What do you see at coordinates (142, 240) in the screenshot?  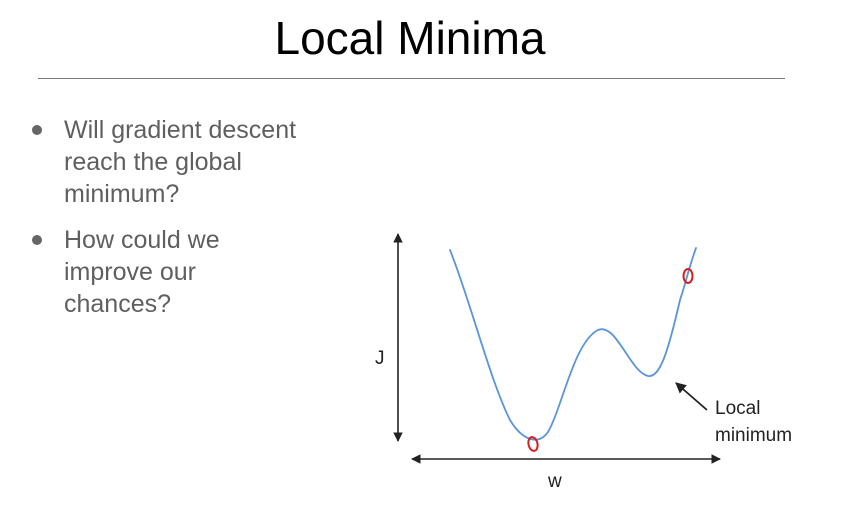 I see `bullet-line: How could we` at bounding box center [142, 240].